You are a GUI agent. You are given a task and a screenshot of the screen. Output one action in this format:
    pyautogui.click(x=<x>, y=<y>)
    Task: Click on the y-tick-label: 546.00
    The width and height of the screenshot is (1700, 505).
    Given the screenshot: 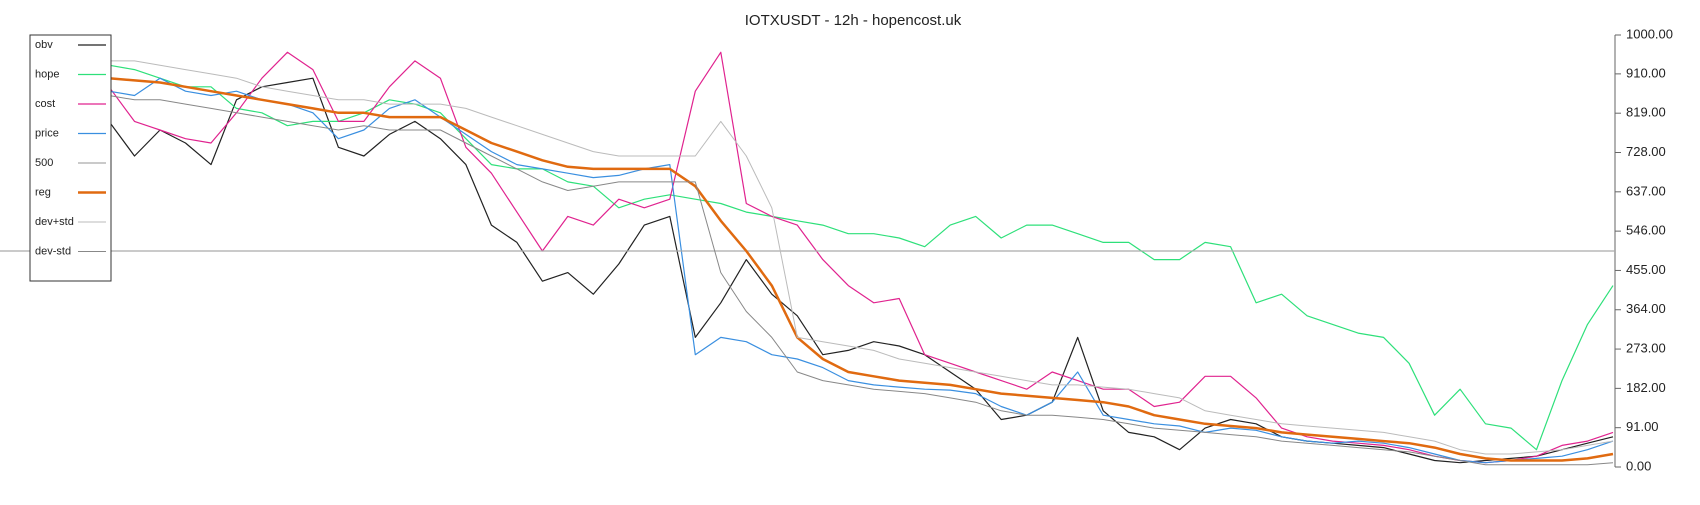 What is the action you would take?
    pyautogui.click(x=1646, y=230)
    